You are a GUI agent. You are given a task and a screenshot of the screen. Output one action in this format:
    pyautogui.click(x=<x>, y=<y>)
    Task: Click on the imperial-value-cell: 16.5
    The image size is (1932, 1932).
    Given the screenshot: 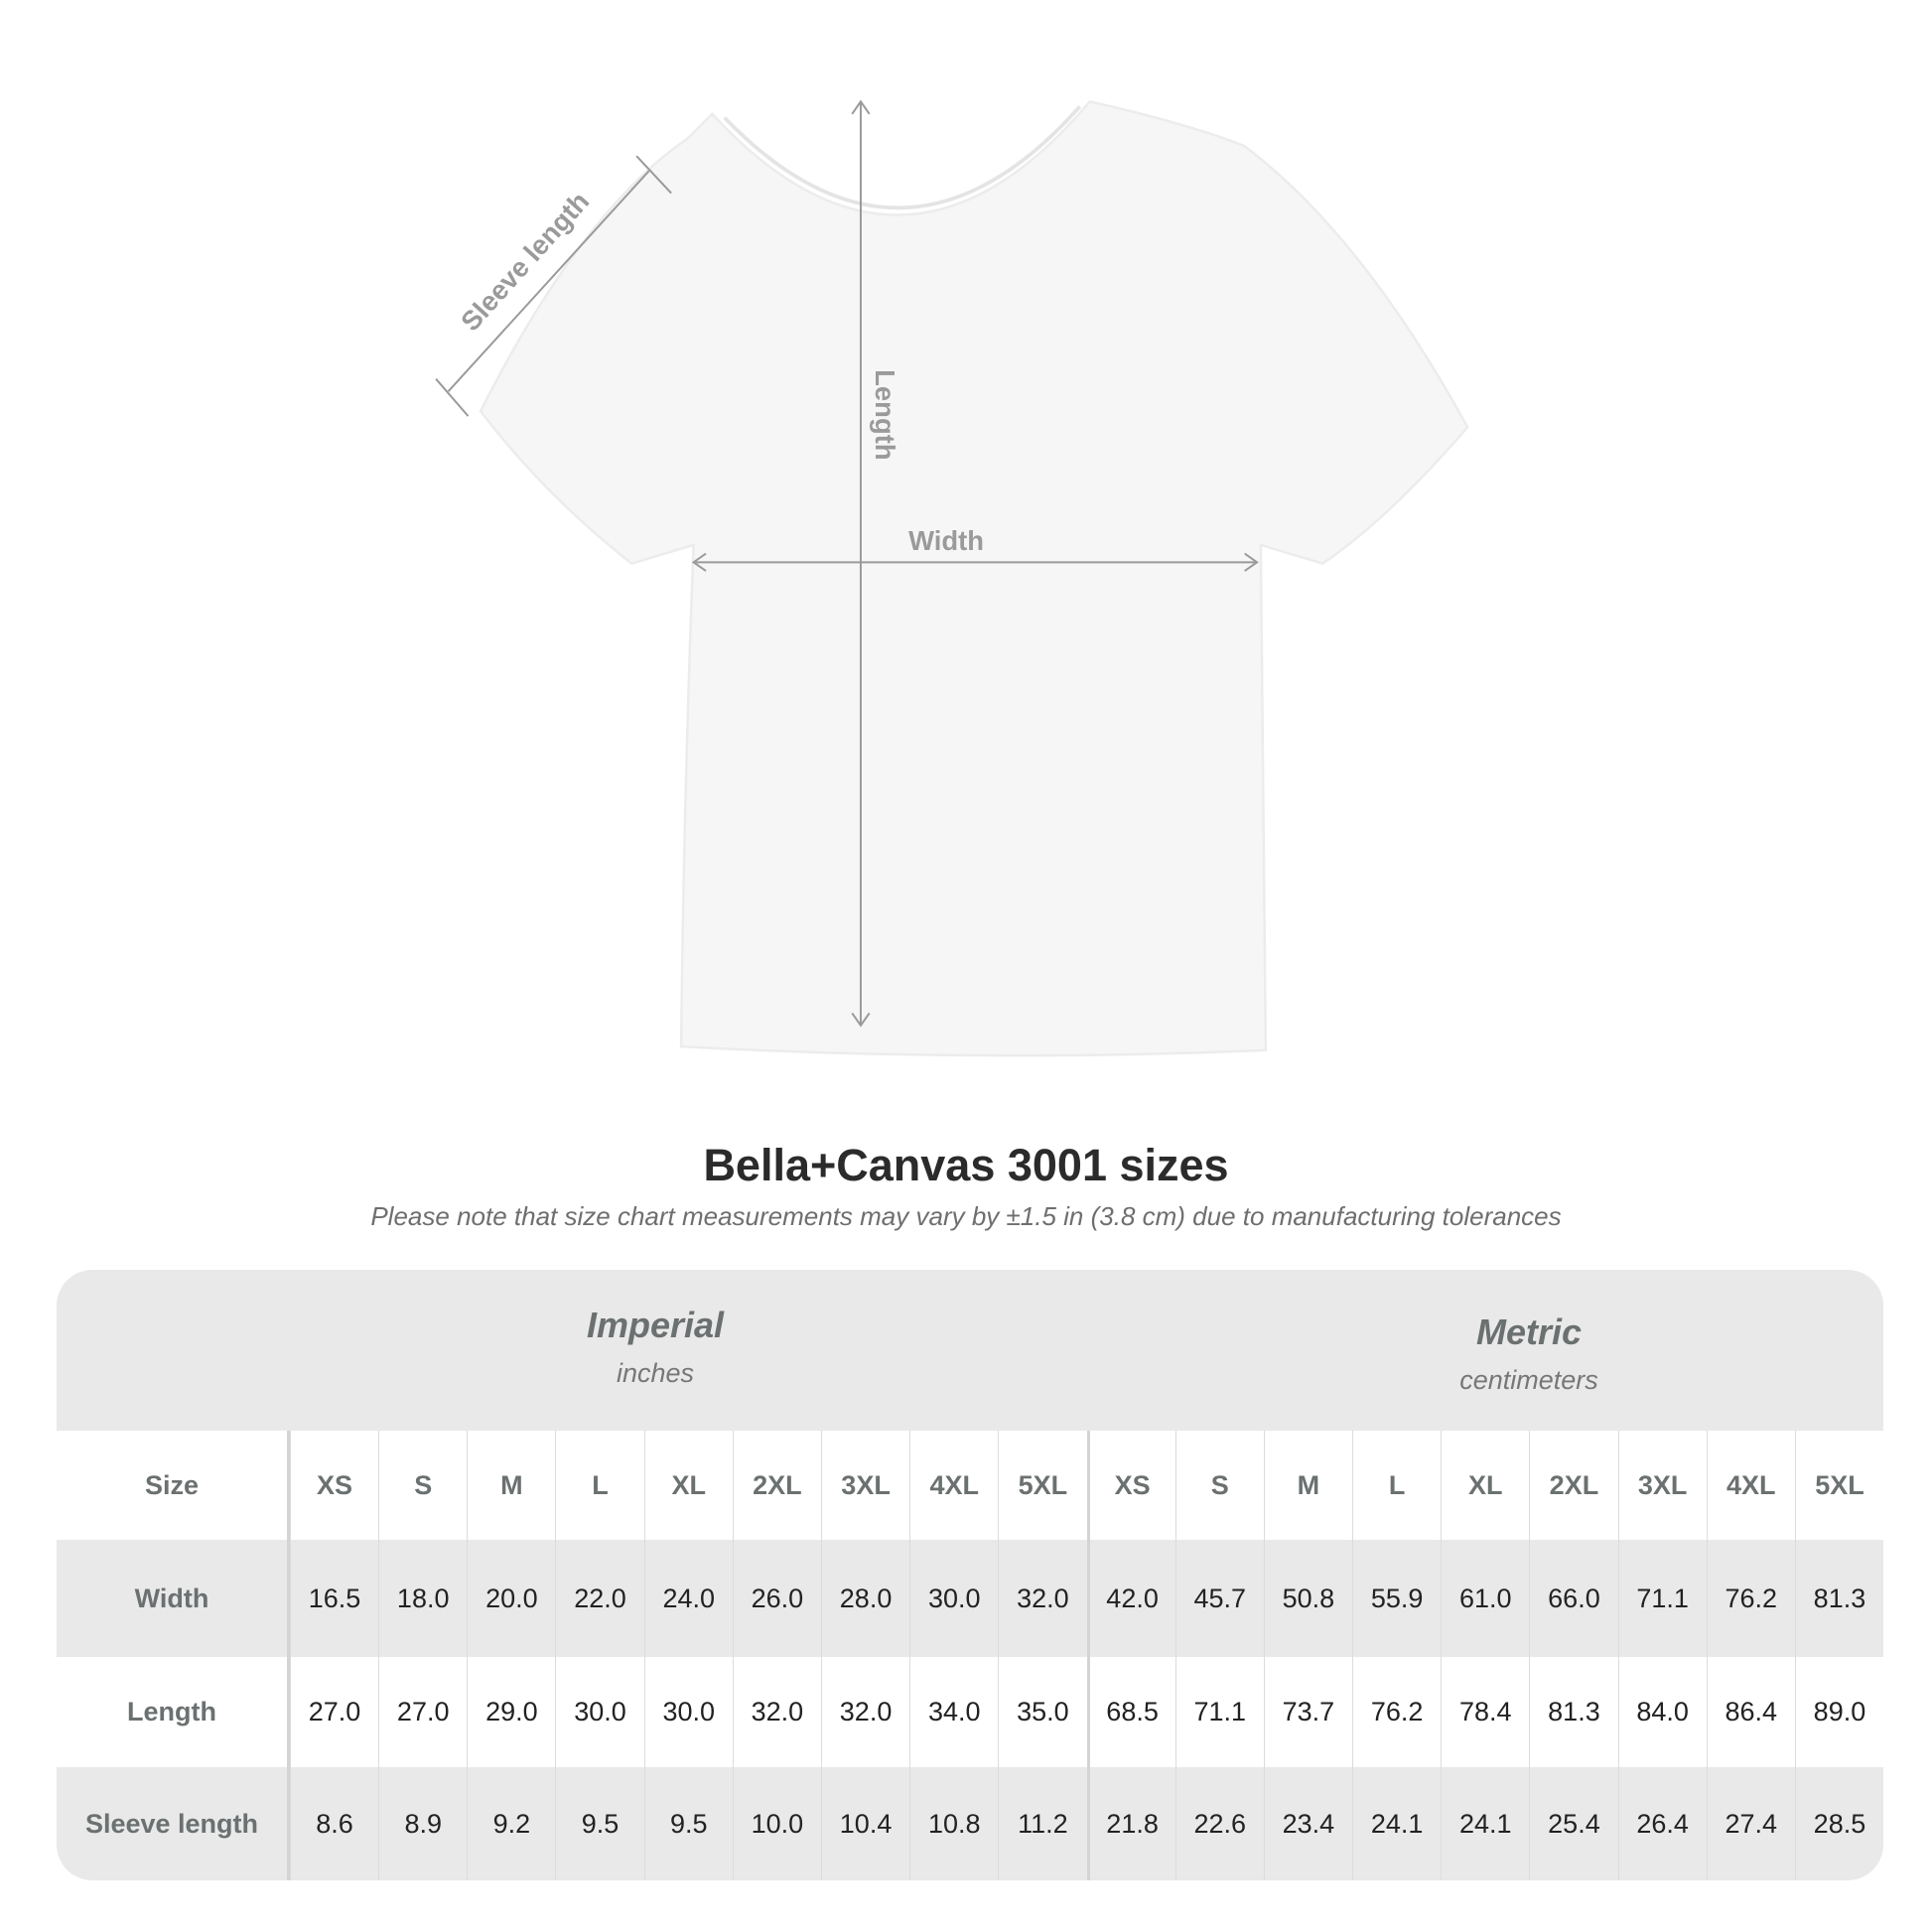 What is the action you would take?
    pyautogui.click(x=334, y=1599)
    